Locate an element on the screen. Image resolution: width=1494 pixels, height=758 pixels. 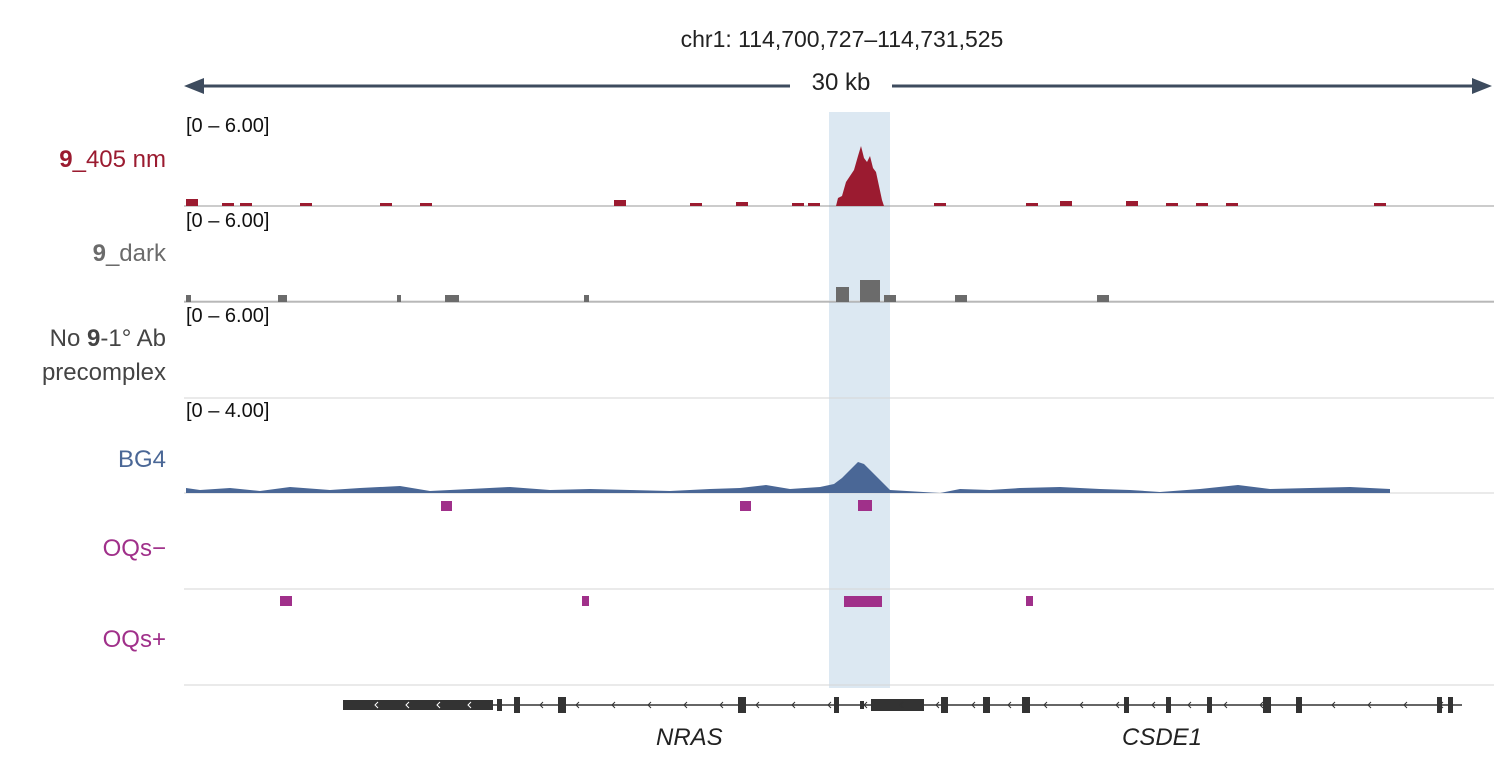
track-name-bg4: BG4 is located at coordinates (141, 459).